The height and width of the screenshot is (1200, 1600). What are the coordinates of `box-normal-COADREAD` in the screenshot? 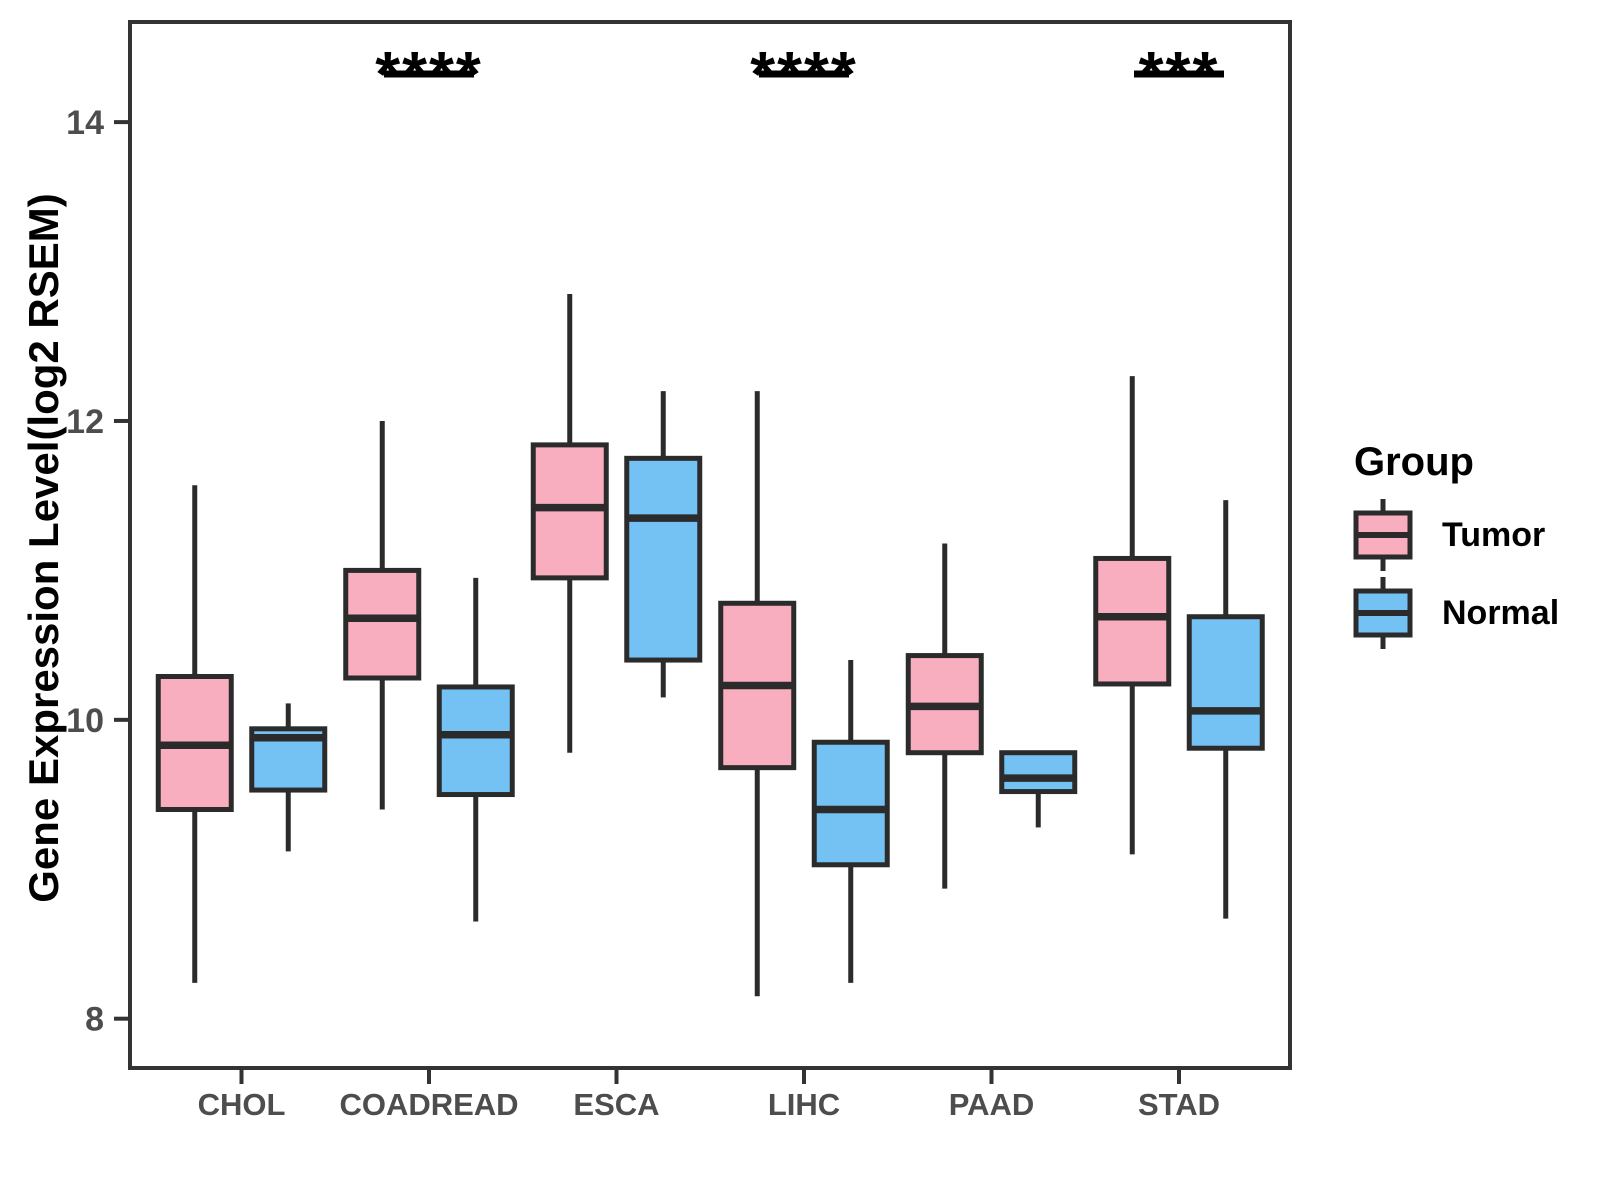 It's located at (475, 741).